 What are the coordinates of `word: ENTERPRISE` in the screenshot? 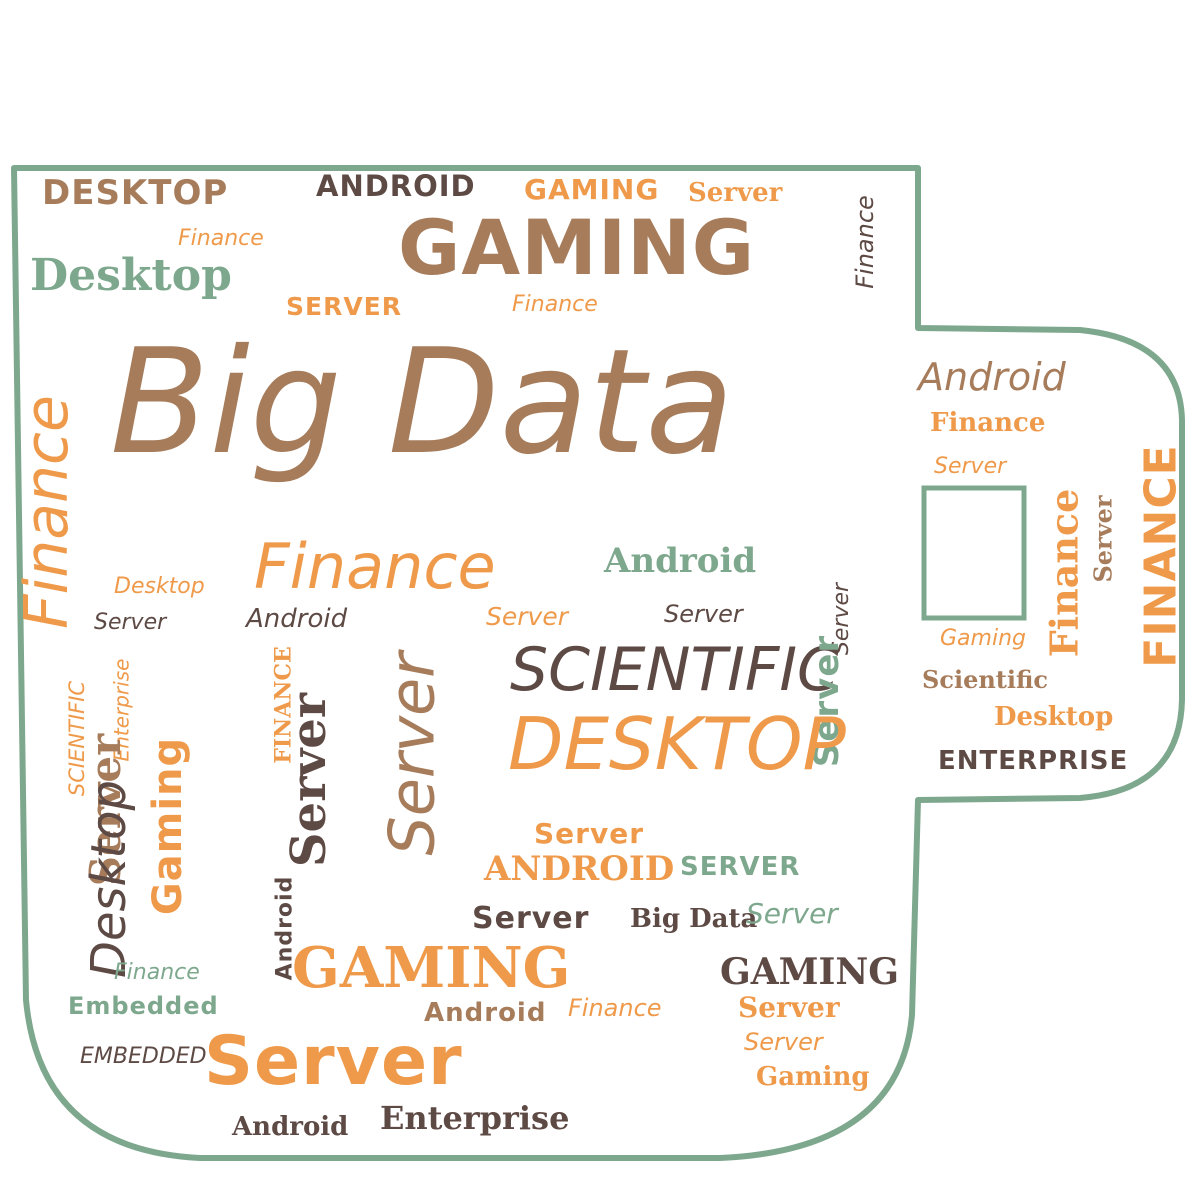 It's located at (1033, 761).